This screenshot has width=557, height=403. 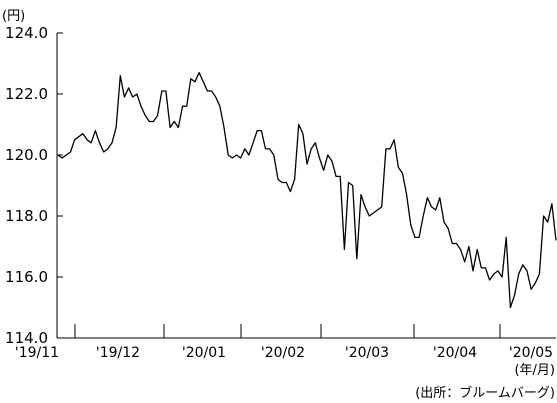 I want to click on x-tick-label: '20/01, so click(x=204, y=353).